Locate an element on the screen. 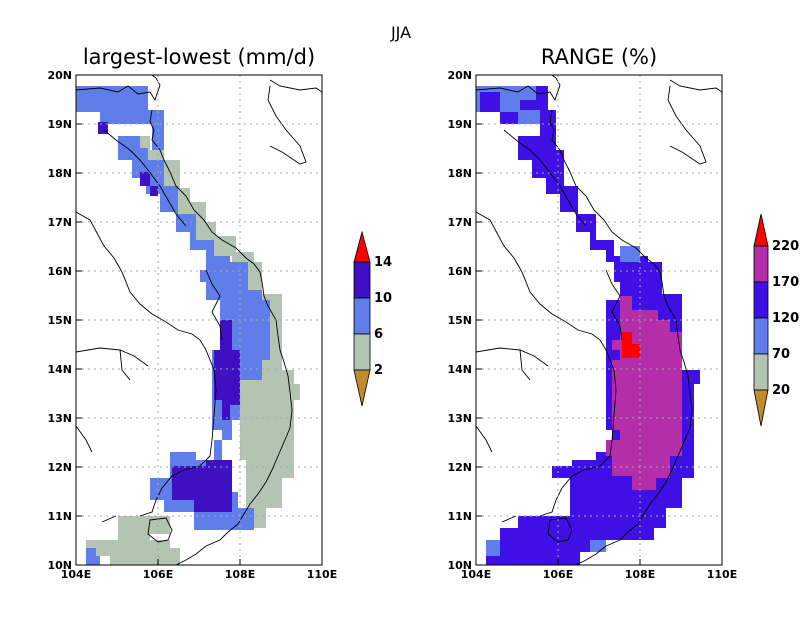 This screenshot has height=622, width=800. cells-c2-south is located at coordinates (493, 548).